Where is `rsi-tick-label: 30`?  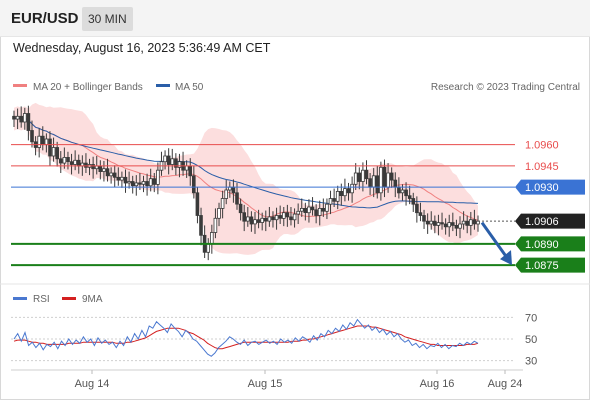 rsi-tick-label: 30 is located at coordinates (531, 362).